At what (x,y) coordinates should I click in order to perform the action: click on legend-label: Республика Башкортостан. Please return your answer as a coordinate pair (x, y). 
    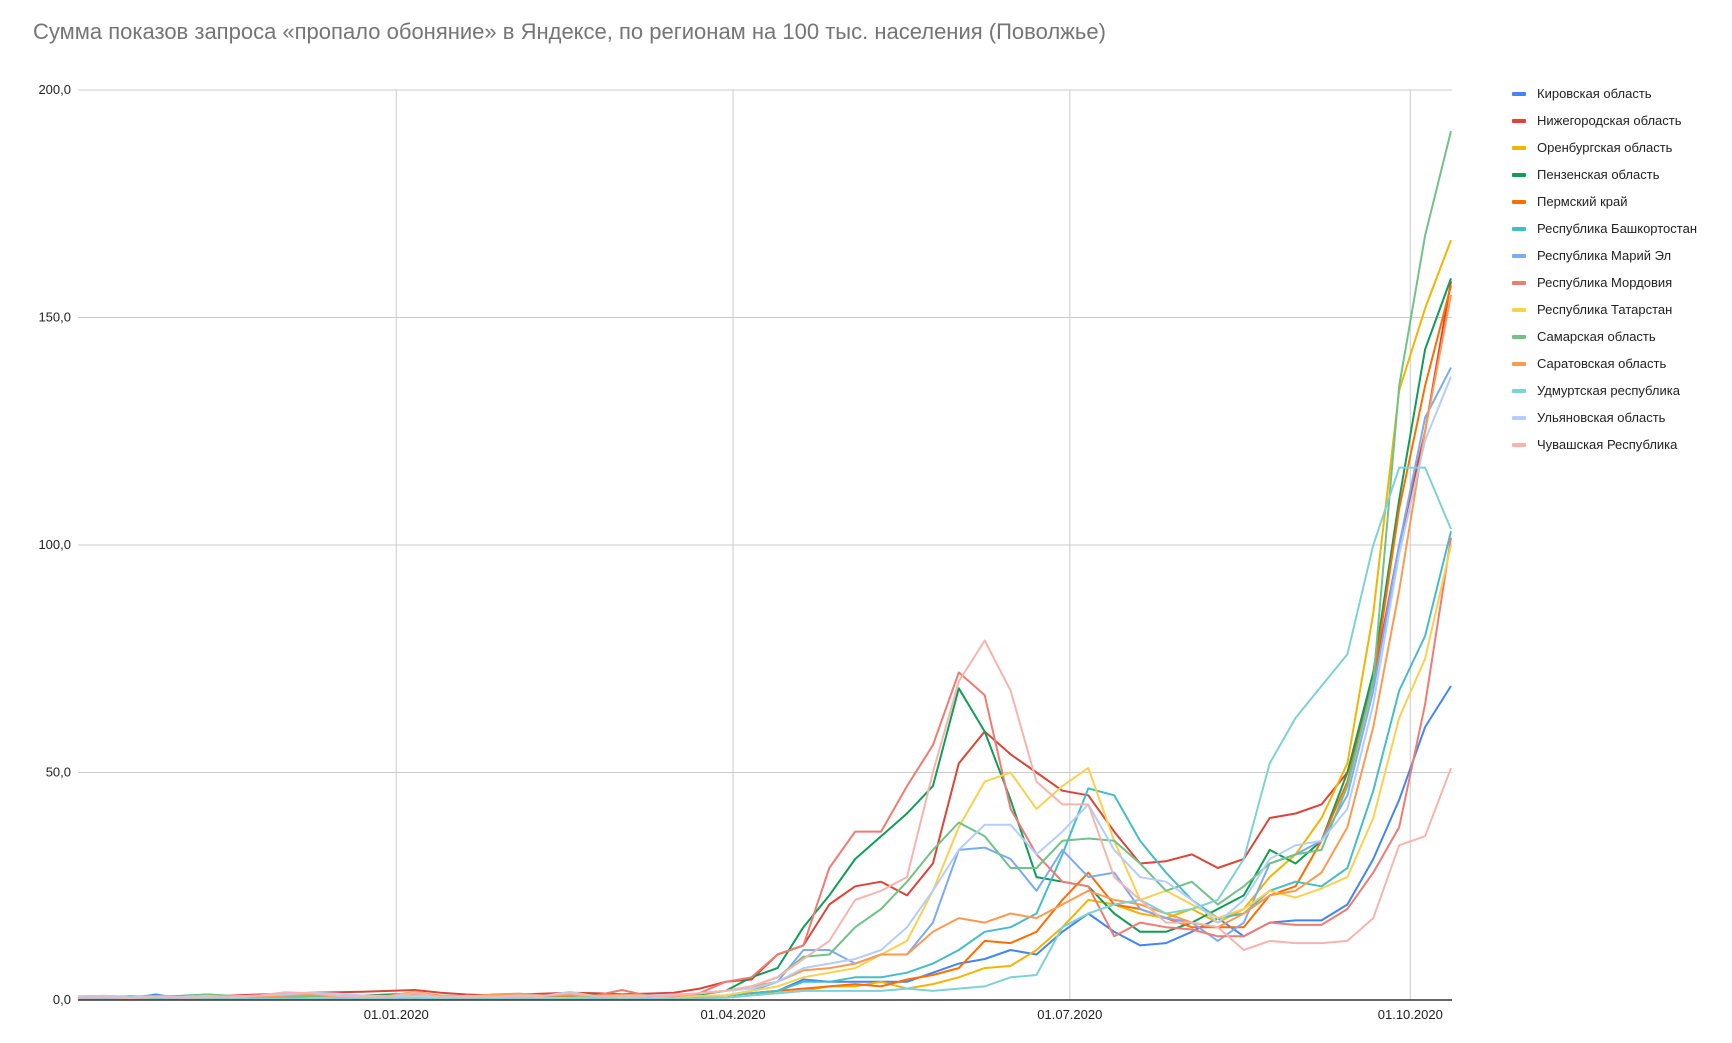
    Looking at the image, I should click on (1617, 228).